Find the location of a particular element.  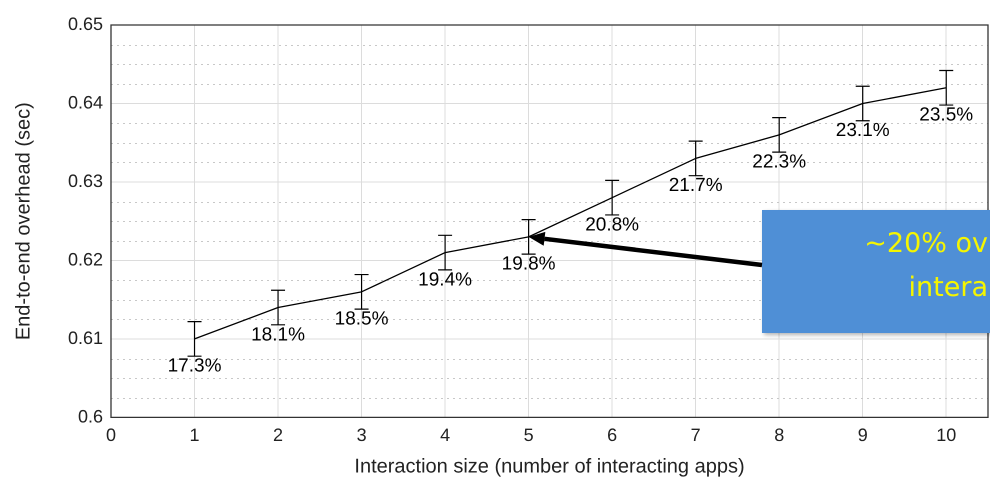

annotation: 19.8% is located at coordinates (529, 264).